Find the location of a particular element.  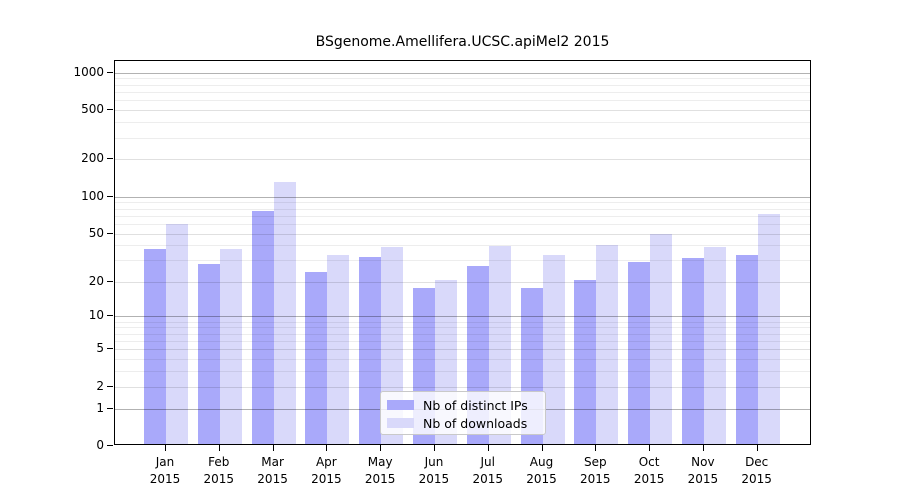

bar-distinct-ips-oct is located at coordinates (639, 353).